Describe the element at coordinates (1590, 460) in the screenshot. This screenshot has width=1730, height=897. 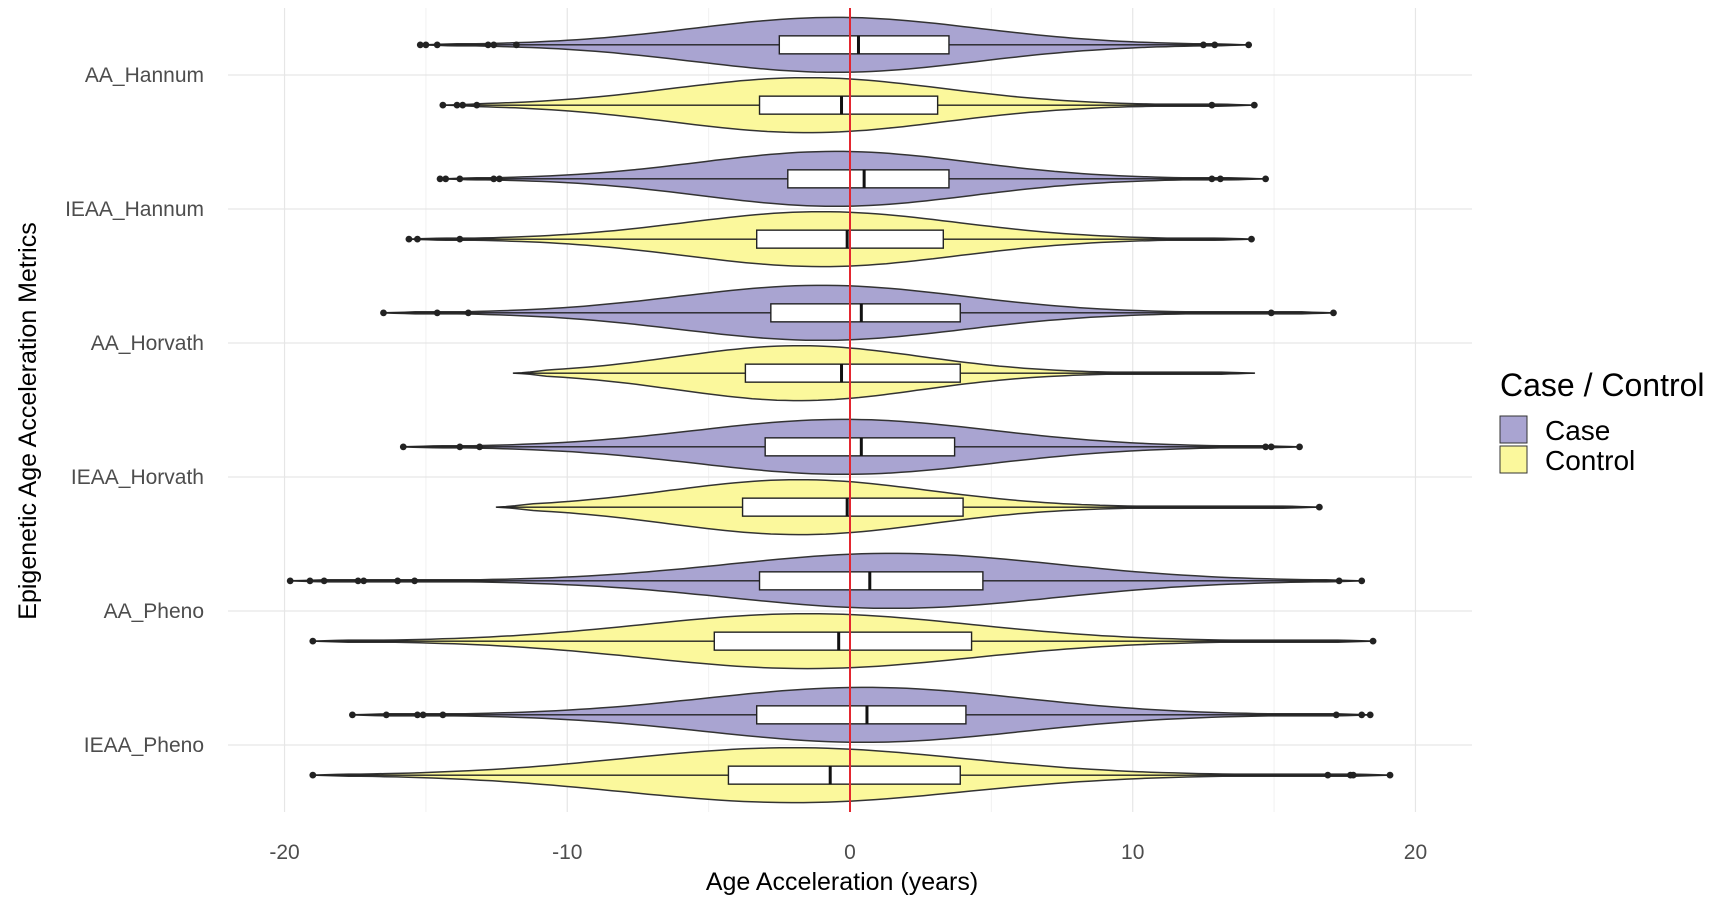
I see `legend-label-control: Control` at that location.